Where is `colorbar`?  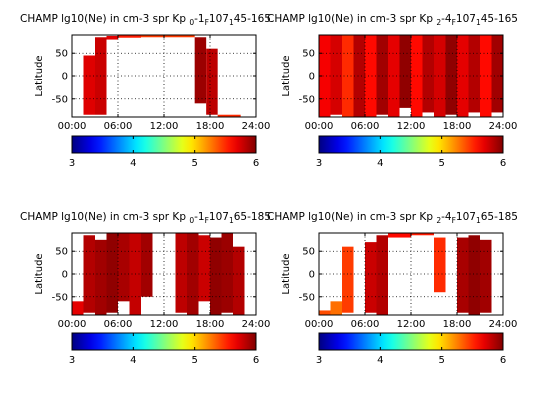
colorbar is located at coordinates (411, 144).